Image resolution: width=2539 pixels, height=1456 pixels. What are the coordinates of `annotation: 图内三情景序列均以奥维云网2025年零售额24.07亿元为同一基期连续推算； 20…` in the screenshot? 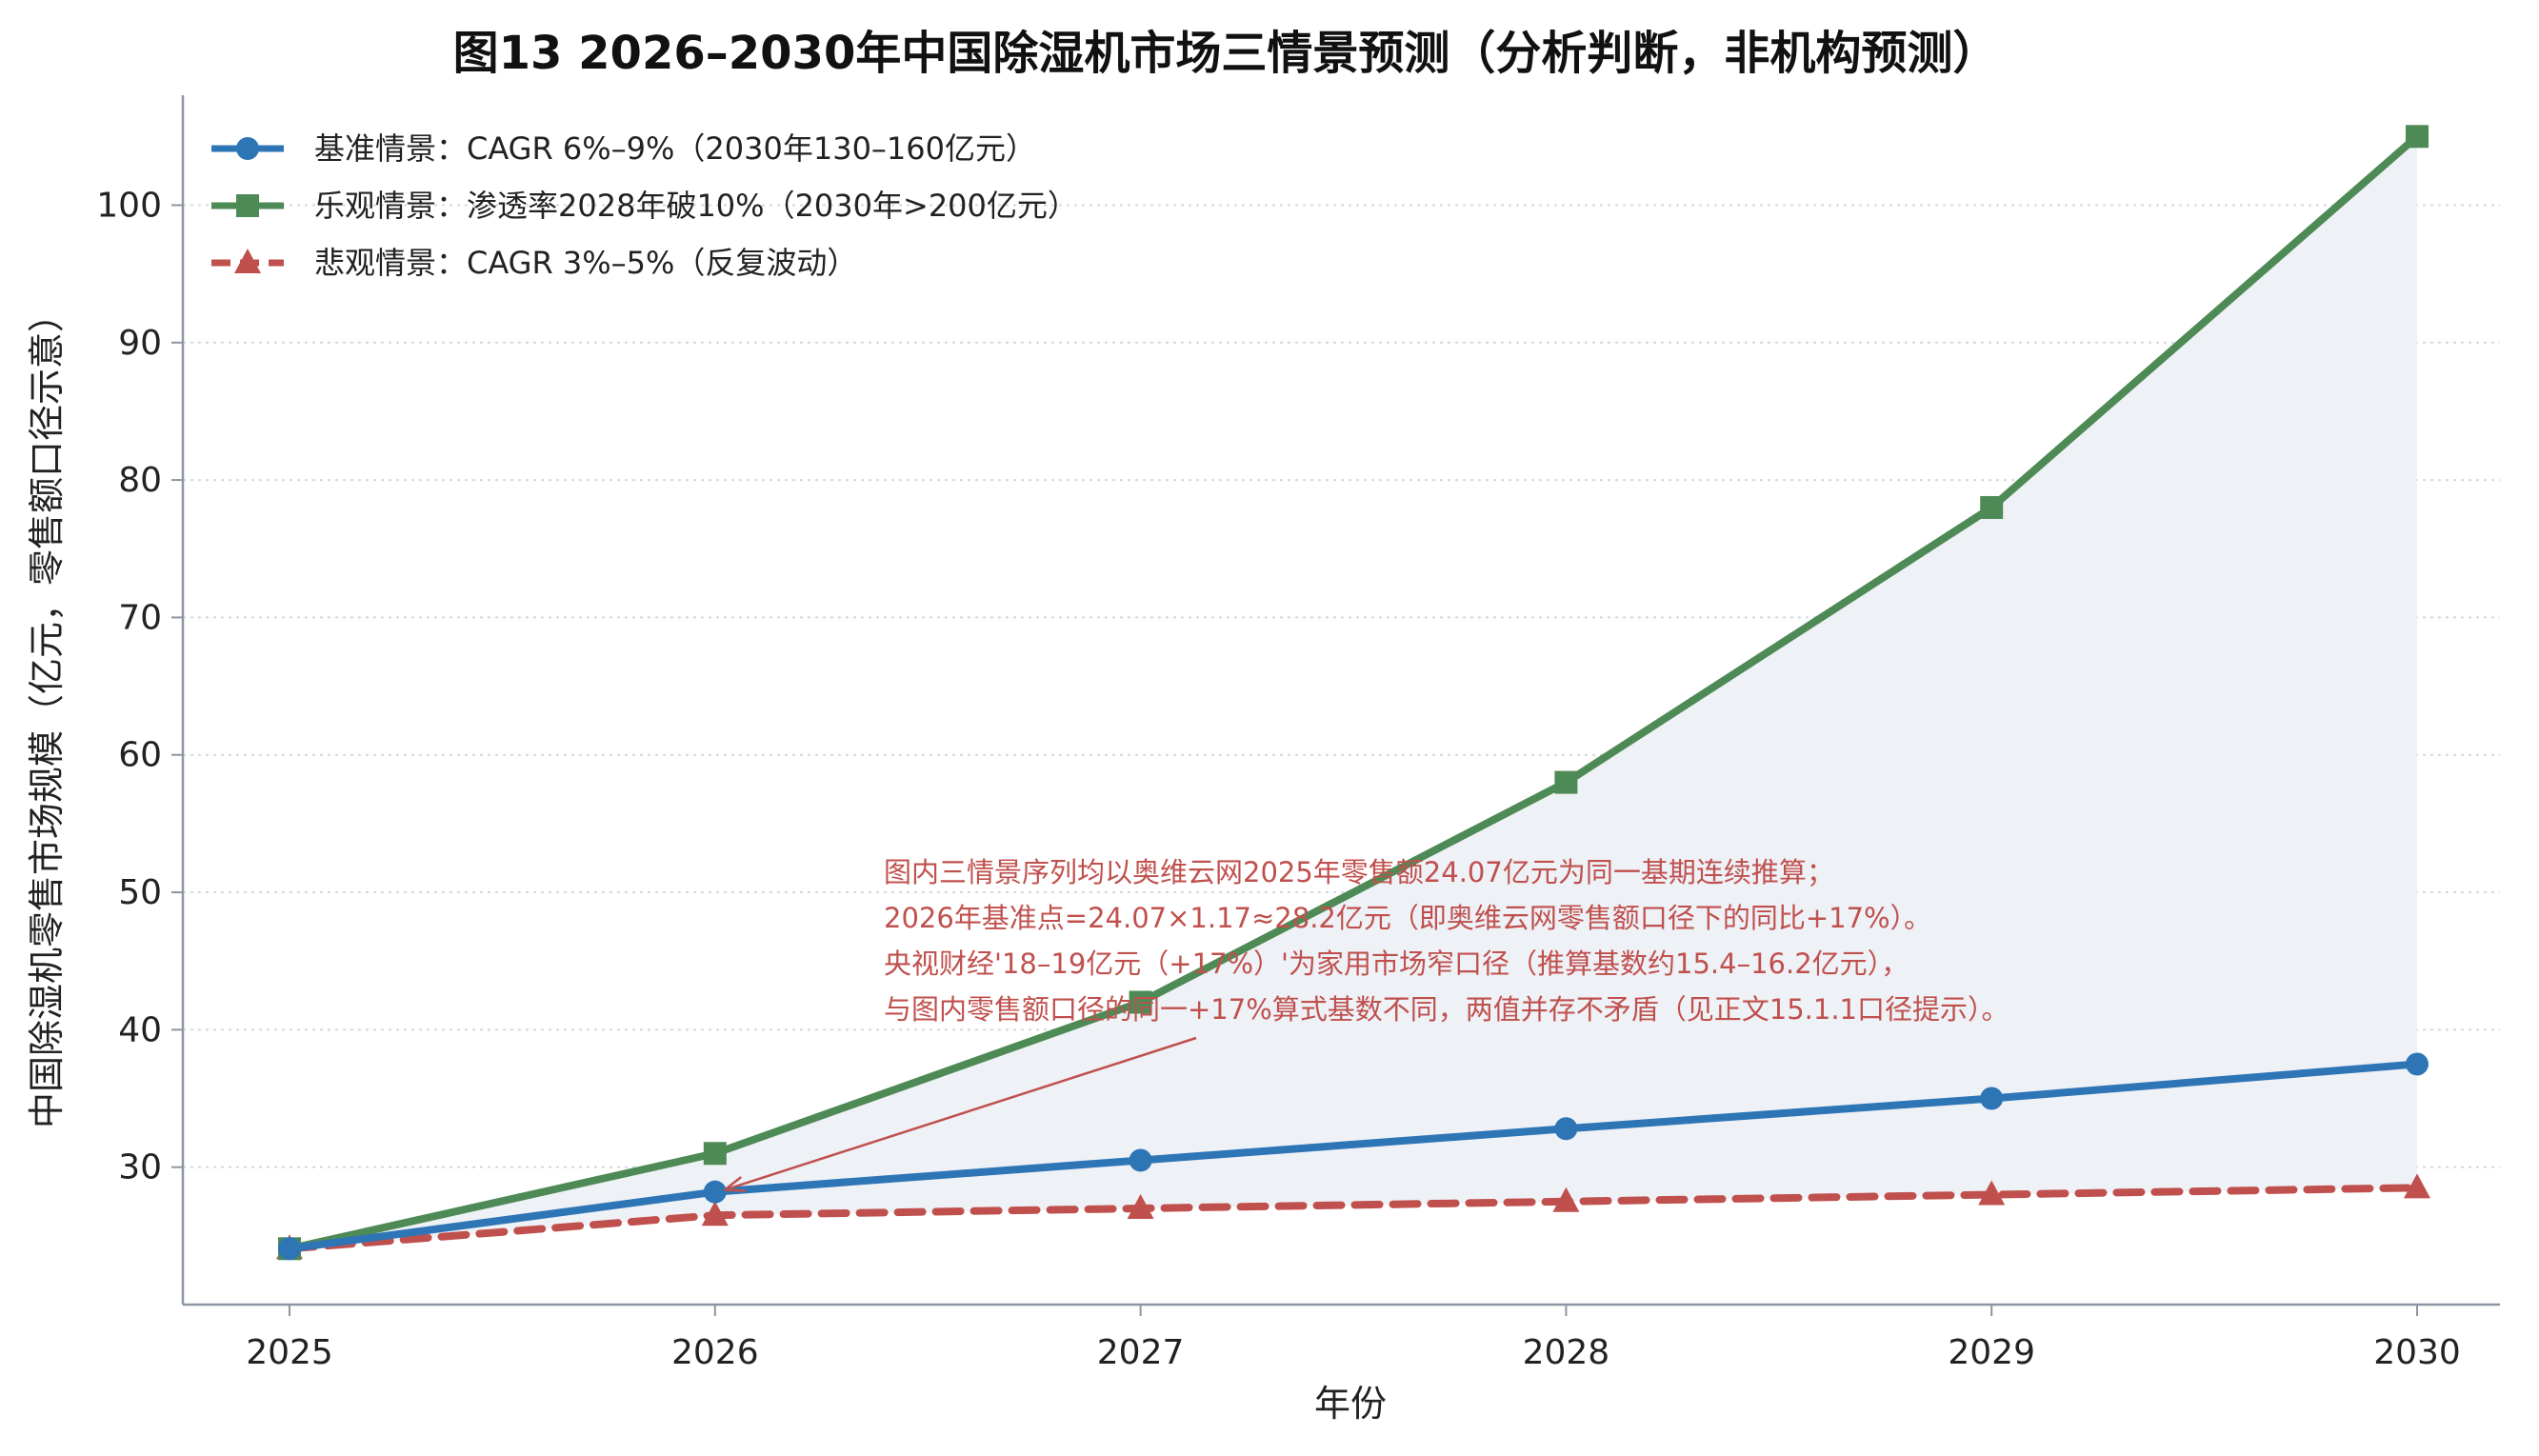 It's located at (1366, 1024).